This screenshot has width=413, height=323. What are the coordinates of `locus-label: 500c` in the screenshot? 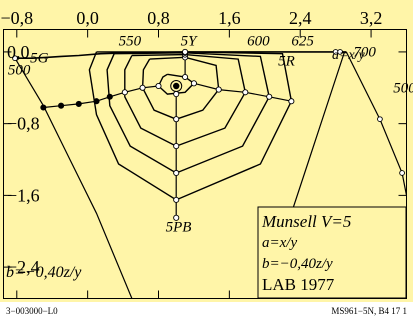 It's located at (403, 88).